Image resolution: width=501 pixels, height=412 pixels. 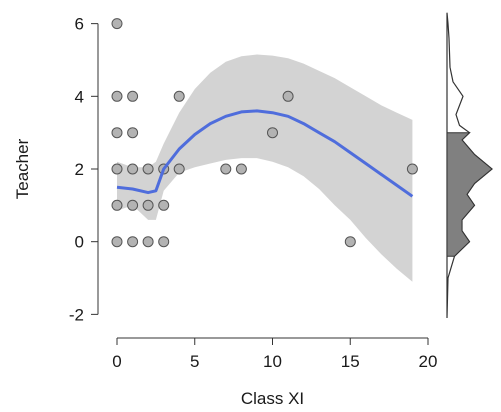 I want to click on y-tick-label: 6, so click(x=79, y=24).